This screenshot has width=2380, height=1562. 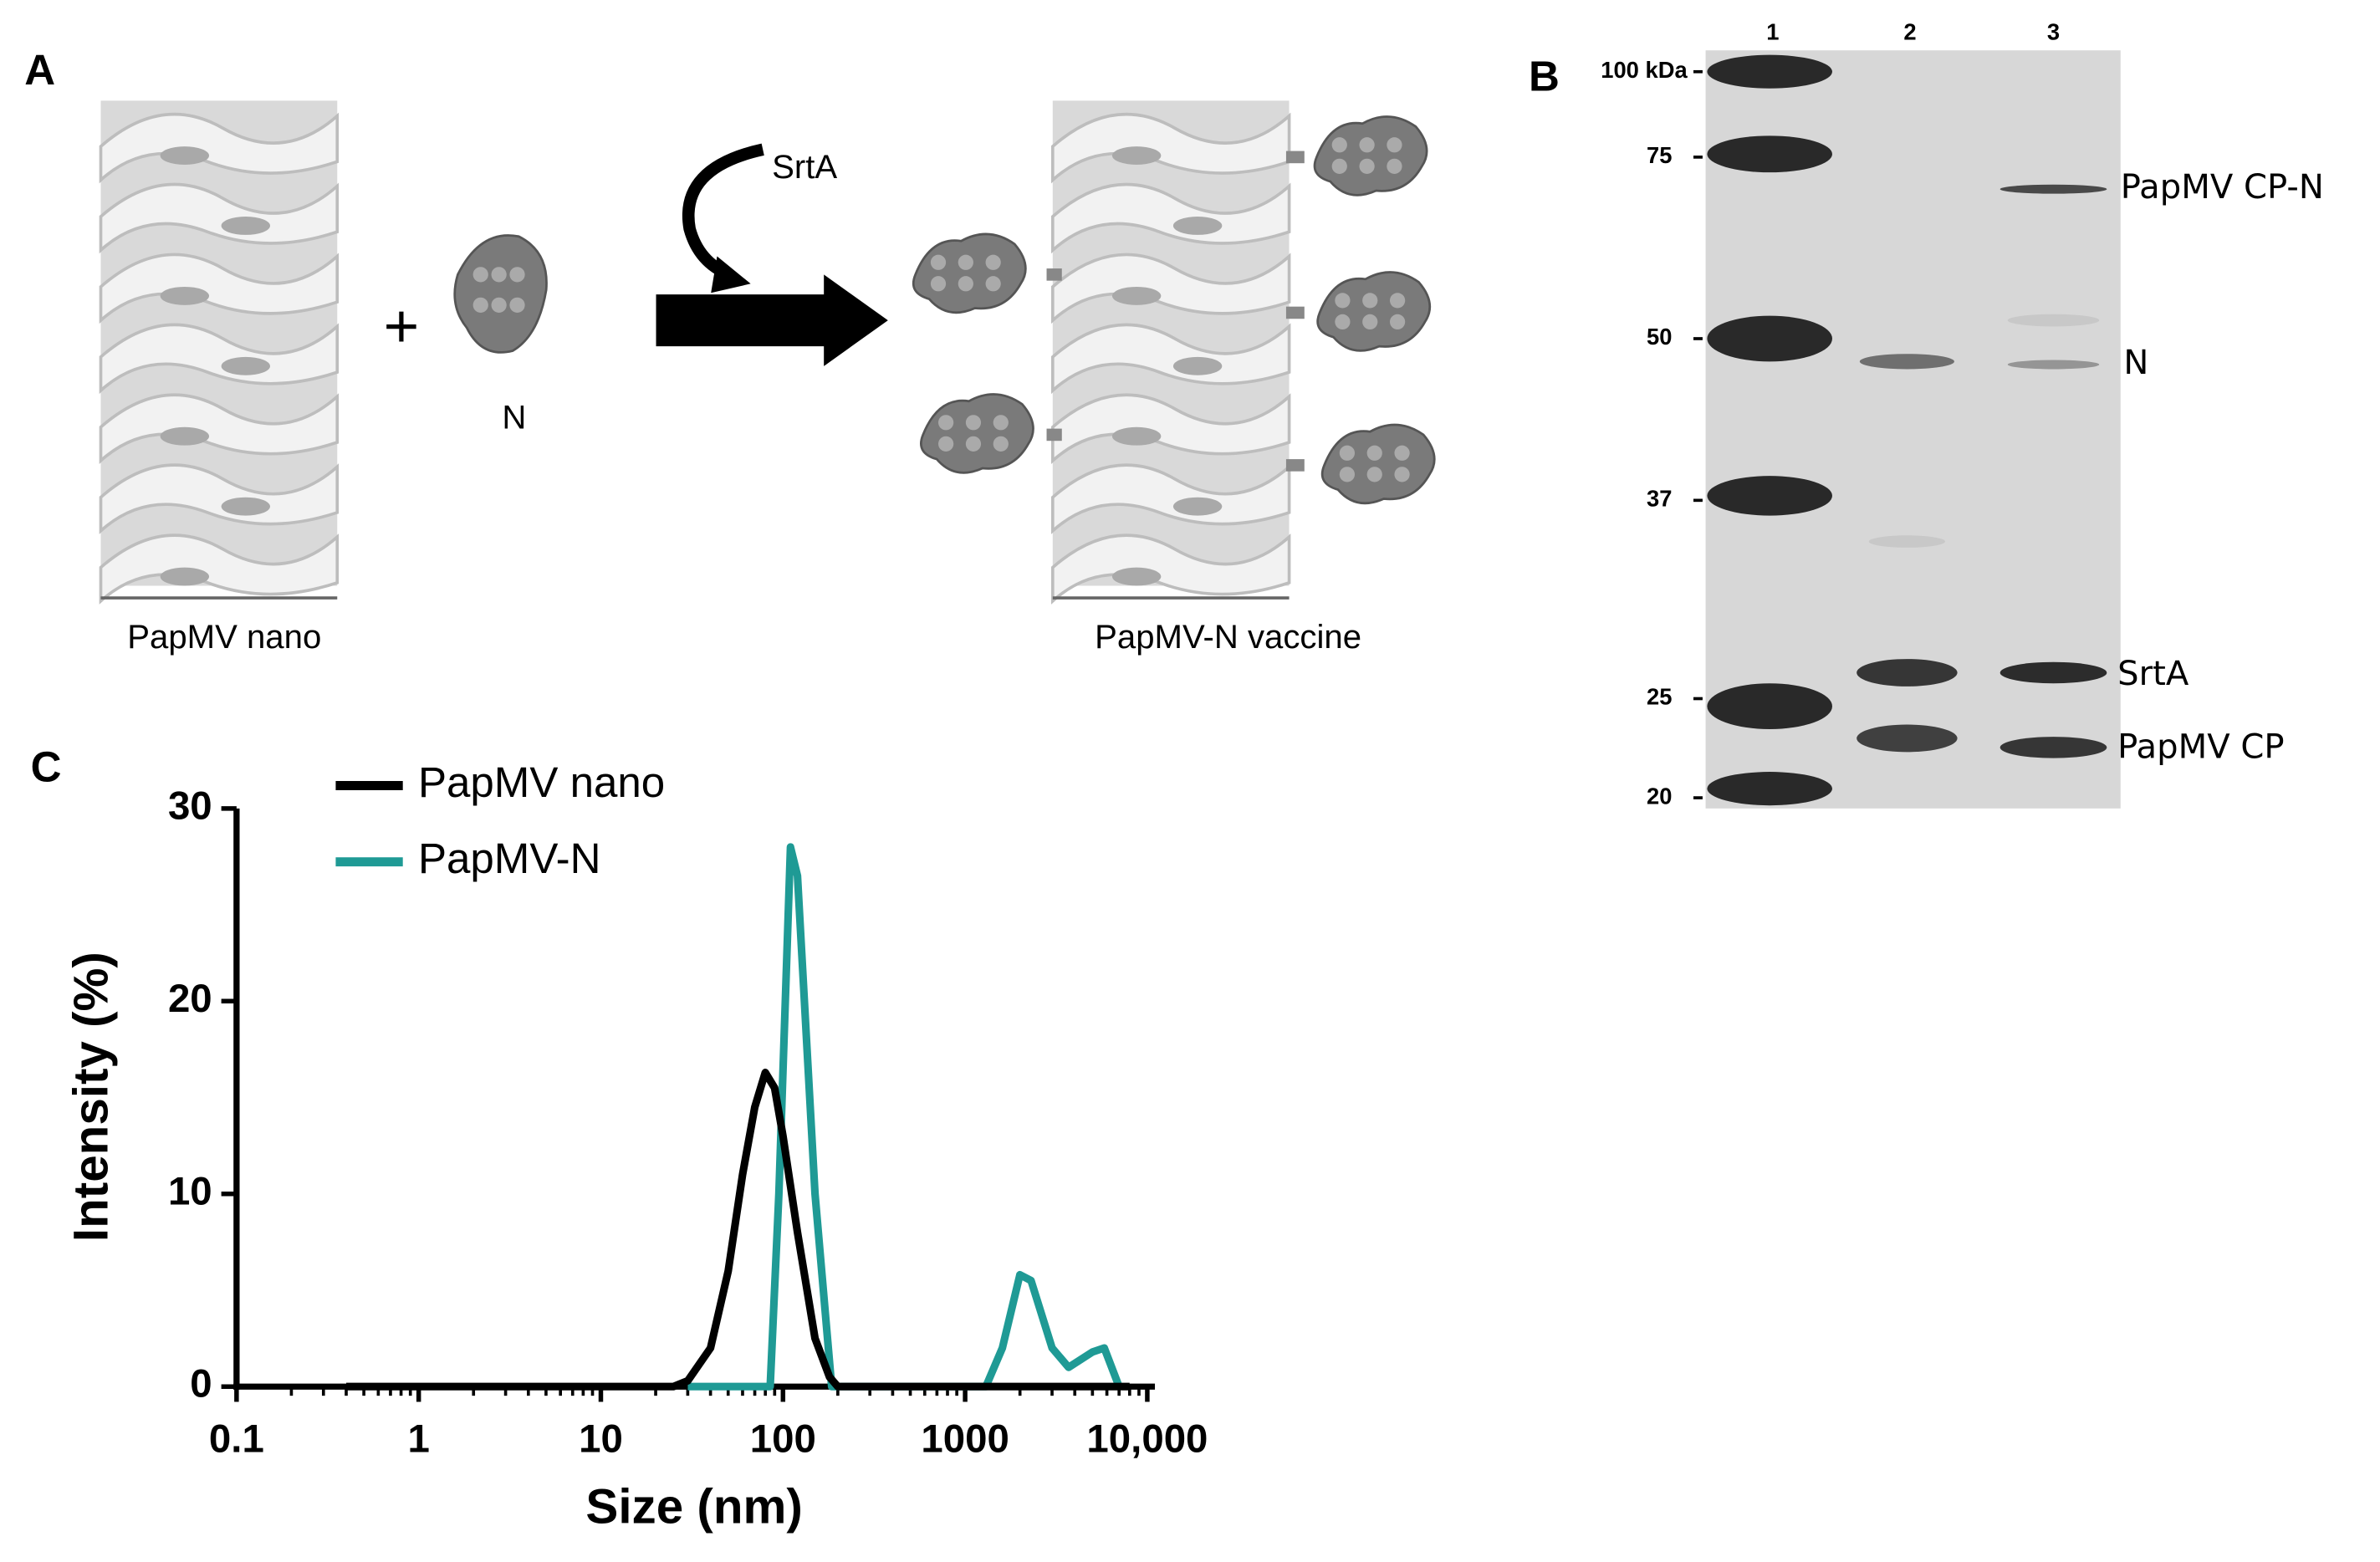 I want to click on marker-label: 20, so click(x=1659, y=796).